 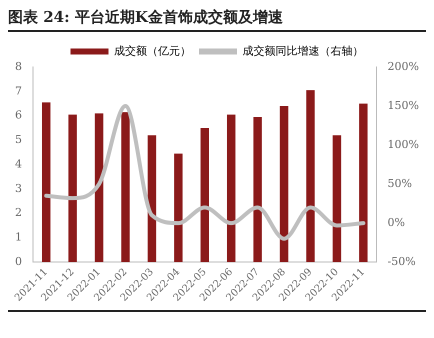 What do you see at coordinates (18, 188) in the screenshot?
I see `y-tick-label: 3` at bounding box center [18, 188].